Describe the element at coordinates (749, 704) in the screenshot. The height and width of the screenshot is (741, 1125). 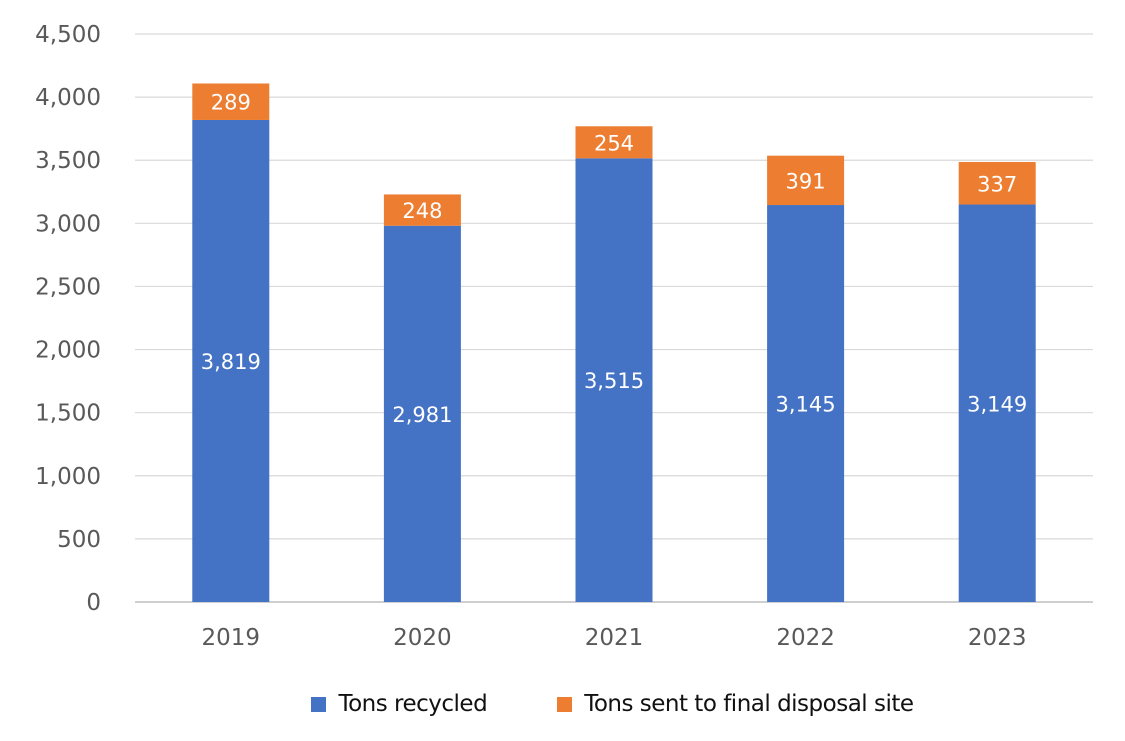
I see `legend-label-disposal: Tons sent to final disposal site` at that location.